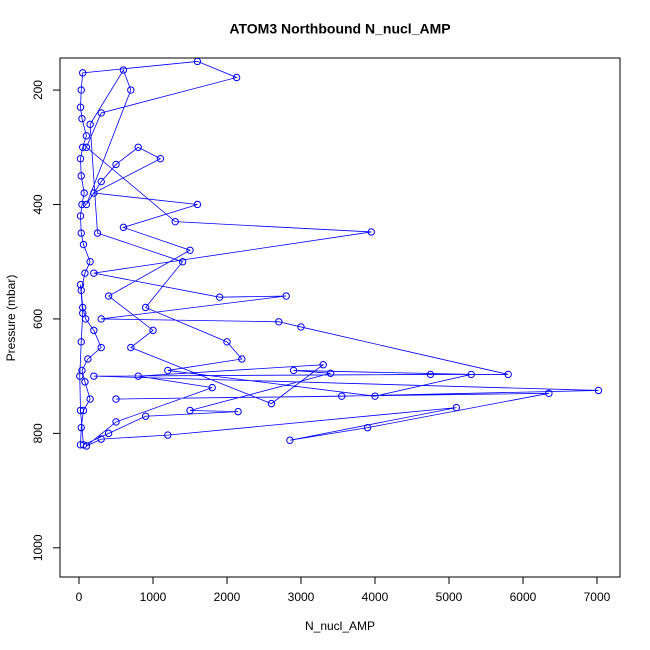 The width and height of the screenshot is (650, 650). I want to click on chart-title: ATOM3 Northbound N_nucl_AMP, so click(339, 29).